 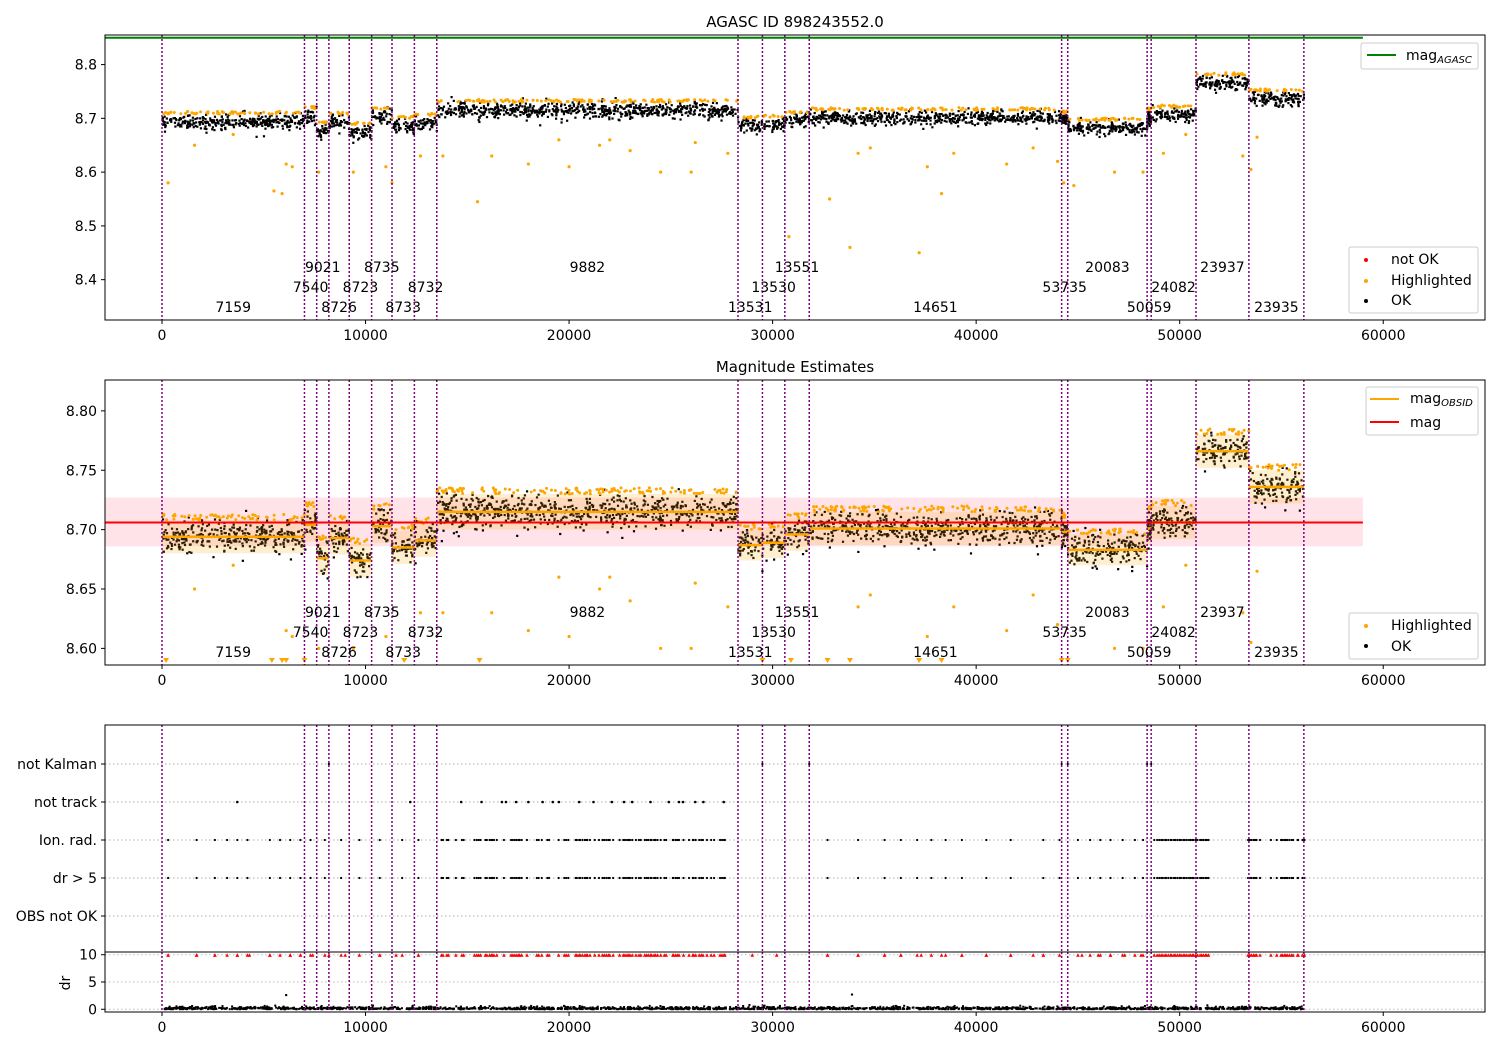 I want to click on obsid-label: 9882, so click(x=588, y=268).